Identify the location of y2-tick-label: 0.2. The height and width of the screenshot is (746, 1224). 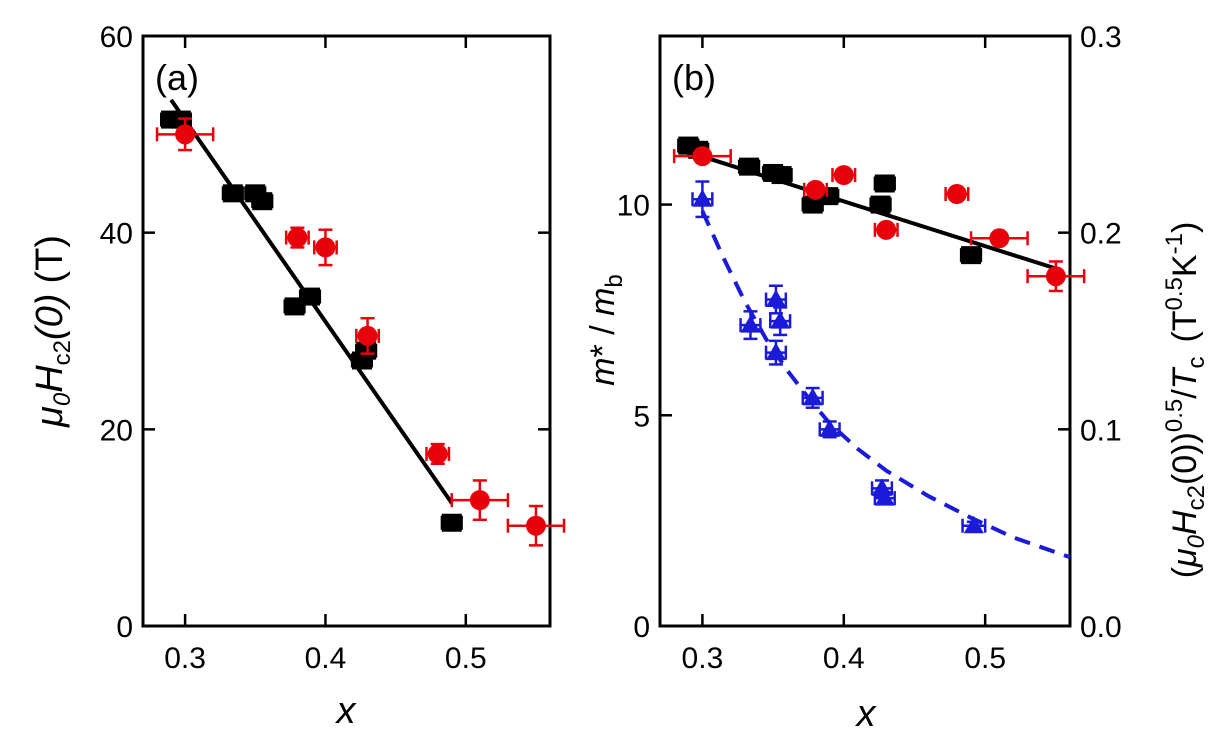
(1101, 234).